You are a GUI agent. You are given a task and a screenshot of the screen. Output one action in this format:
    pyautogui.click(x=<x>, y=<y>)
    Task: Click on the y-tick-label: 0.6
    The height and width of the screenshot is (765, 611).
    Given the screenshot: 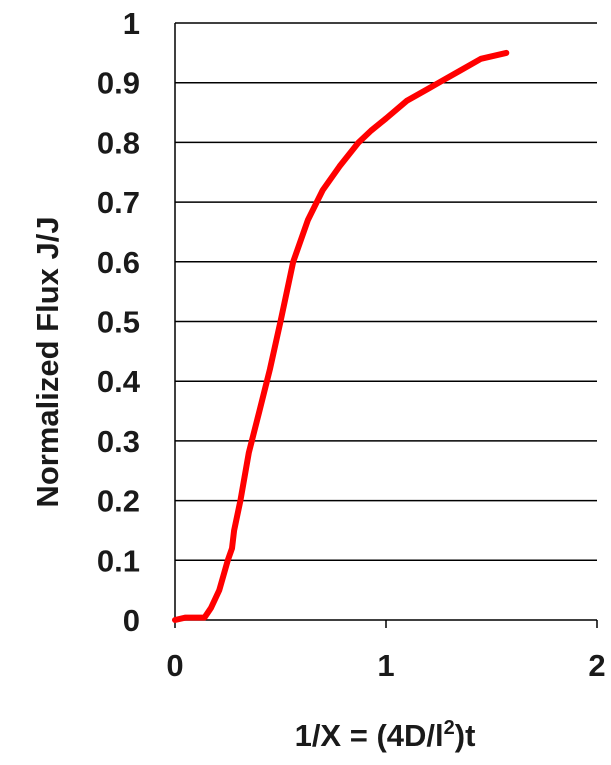 What is the action you would take?
    pyautogui.click(x=118, y=262)
    